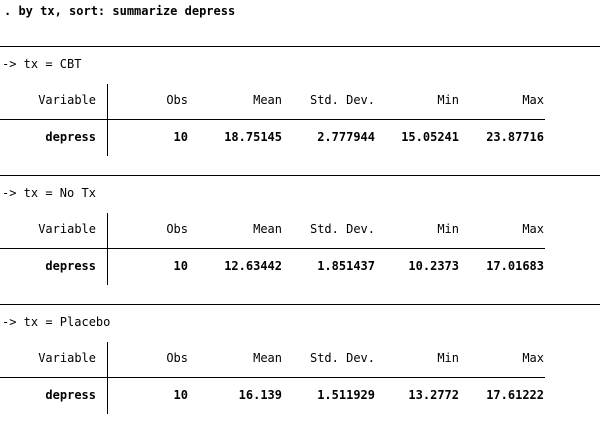 Image resolution: width=600 pixels, height=432 pixels. I want to click on row-sd: 1.851437, so click(346, 266).